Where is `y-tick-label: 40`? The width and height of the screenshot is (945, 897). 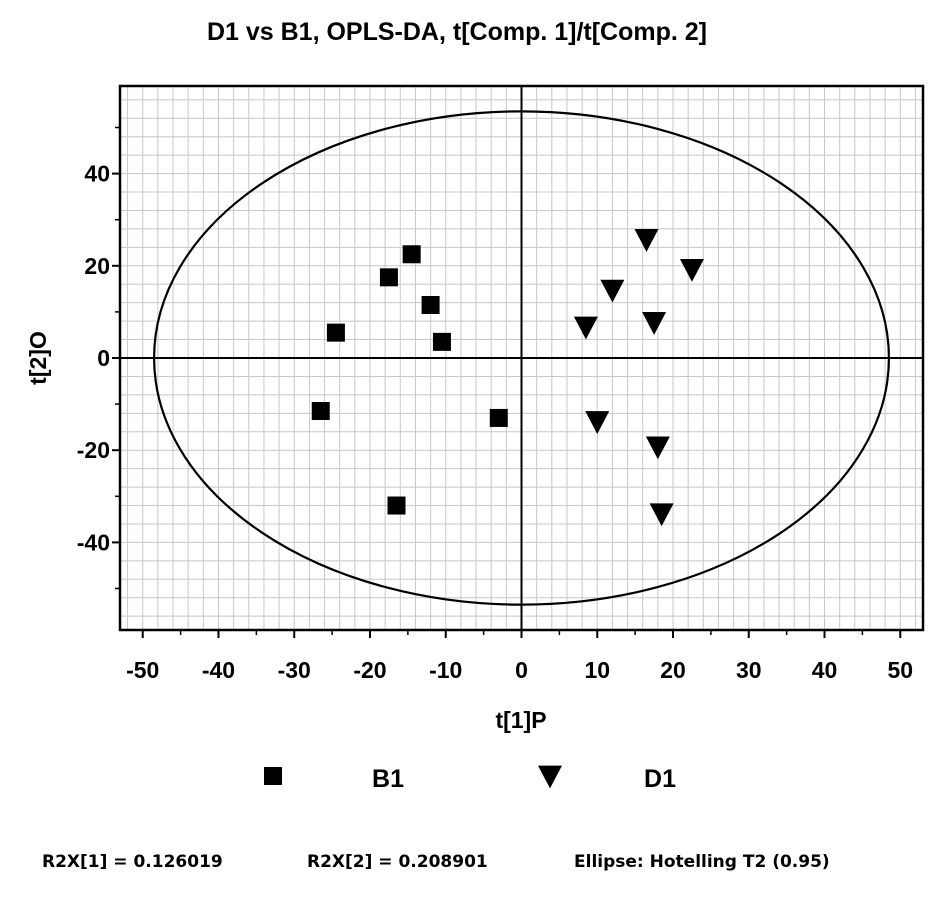 y-tick-label: 40 is located at coordinates (97, 174).